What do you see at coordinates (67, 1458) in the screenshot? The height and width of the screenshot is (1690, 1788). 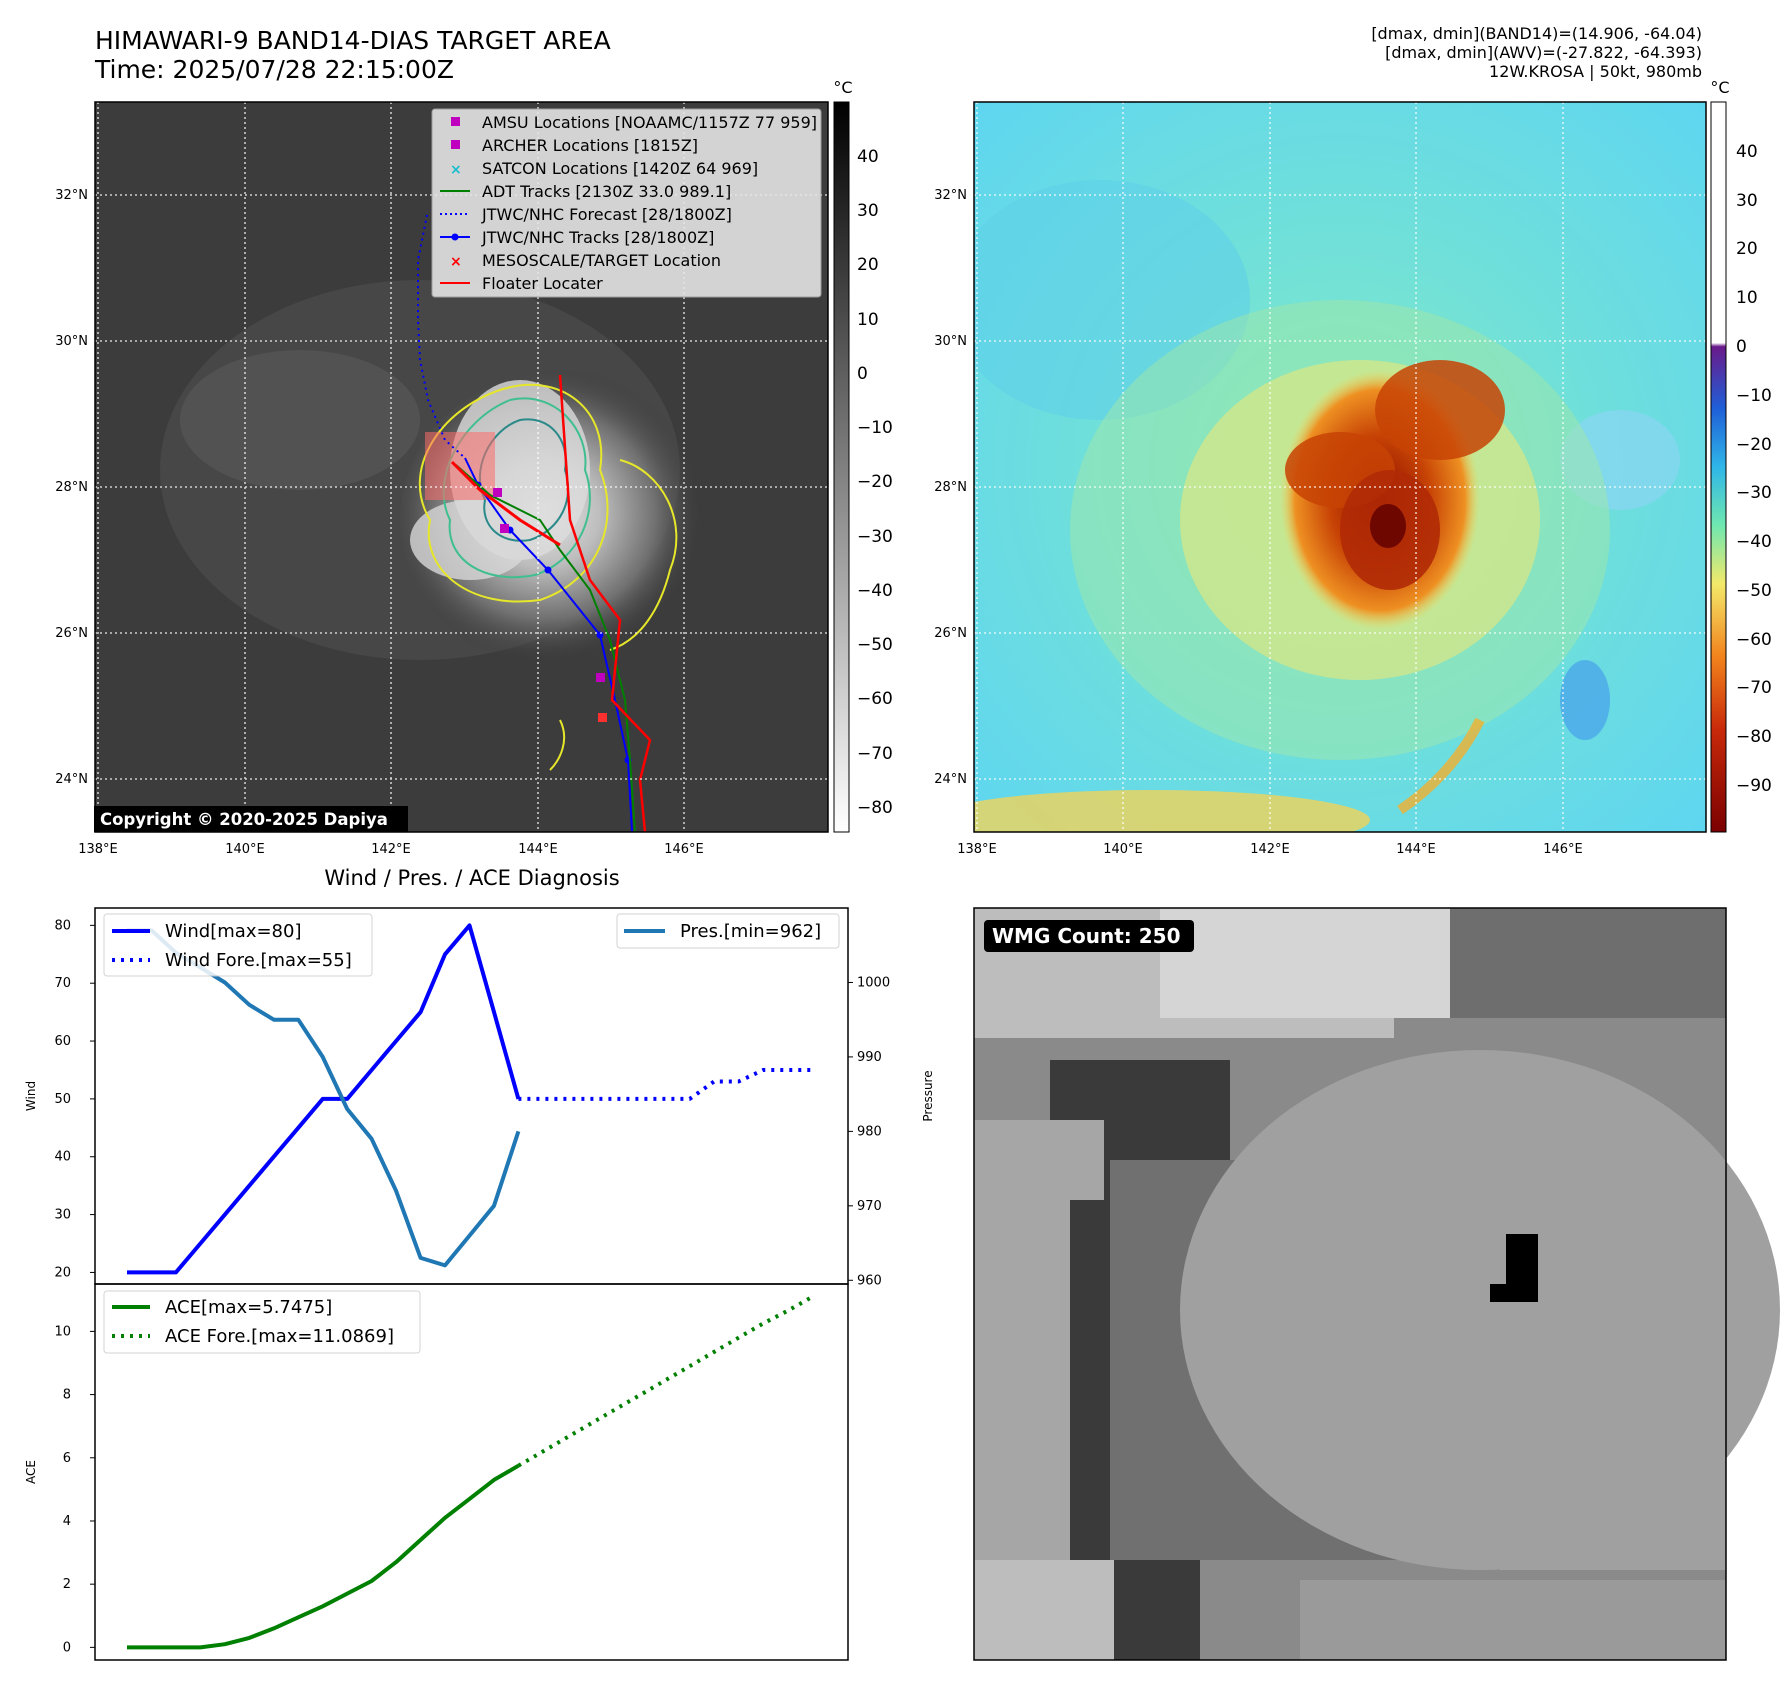 I see `ace-tick-3: 6` at bounding box center [67, 1458].